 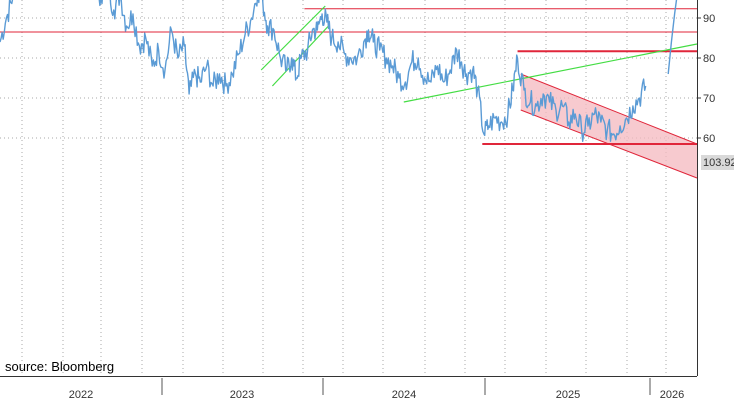 I want to click on x-tick-label: 2024, so click(x=404, y=395).